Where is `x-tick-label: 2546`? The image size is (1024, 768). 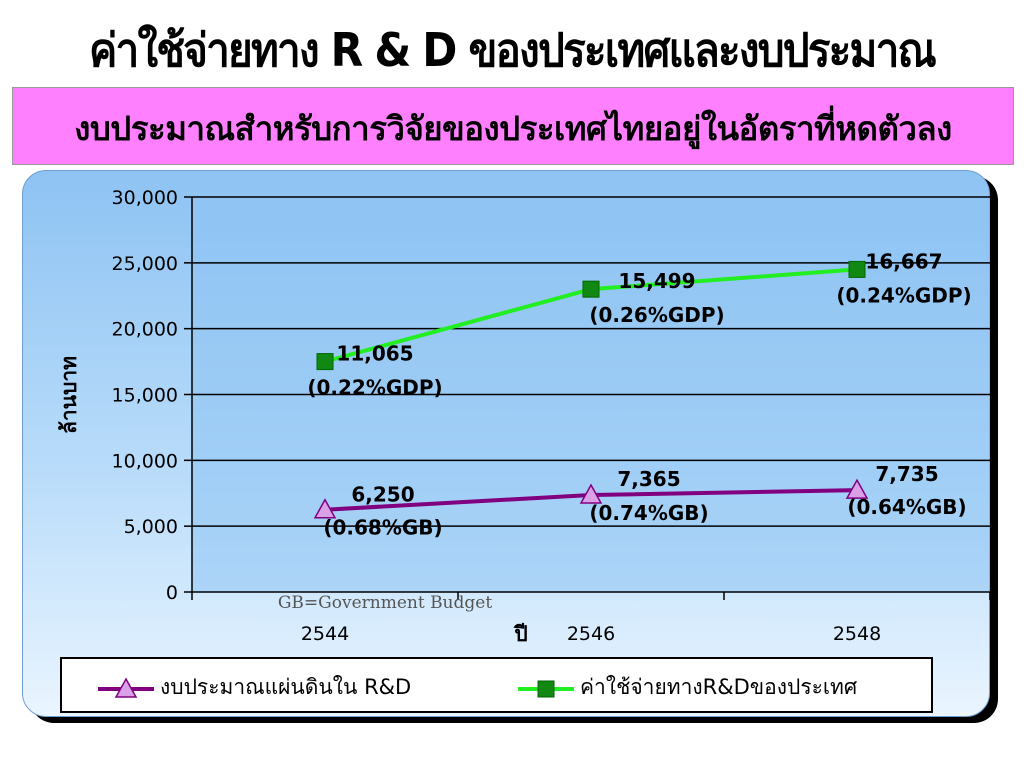
x-tick-label: 2546 is located at coordinates (591, 634).